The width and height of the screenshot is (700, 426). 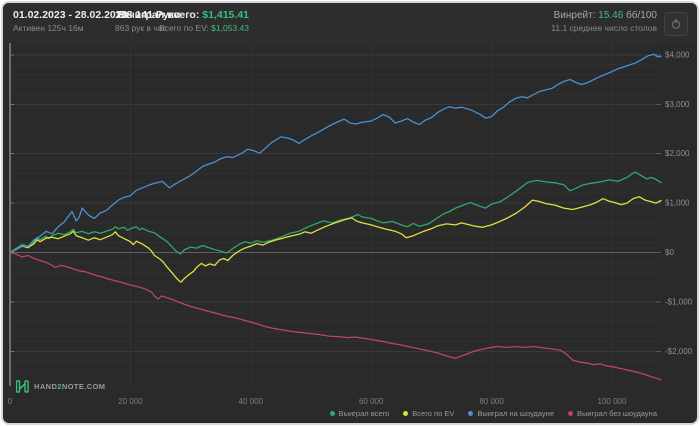 I want to click on x-tick-label: 60 000, so click(x=371, y=401).